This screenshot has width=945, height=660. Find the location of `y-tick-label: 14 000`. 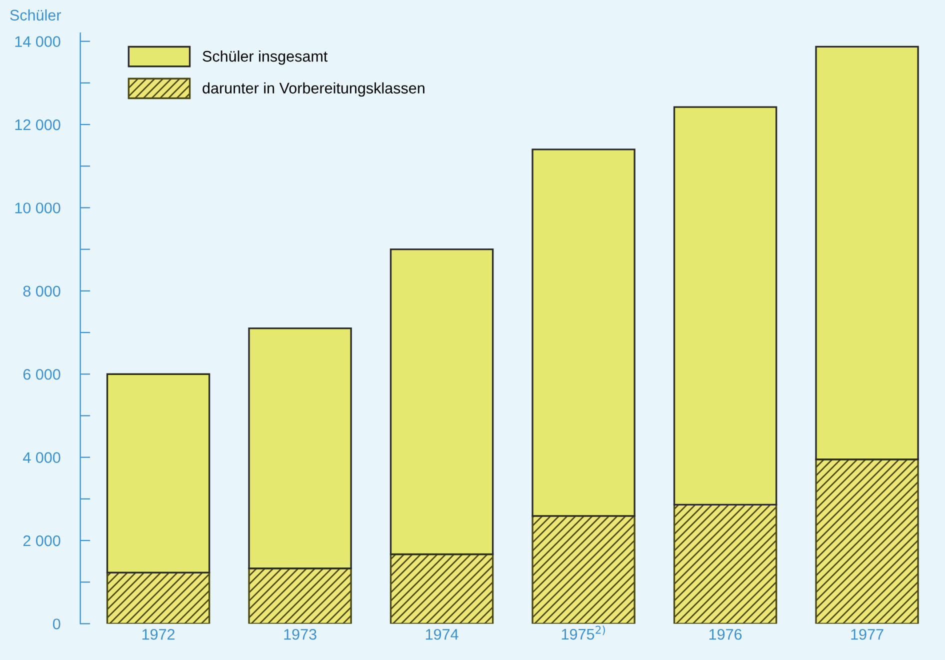

y-tick-label: 14 000 is located at coordinates (37, 42).